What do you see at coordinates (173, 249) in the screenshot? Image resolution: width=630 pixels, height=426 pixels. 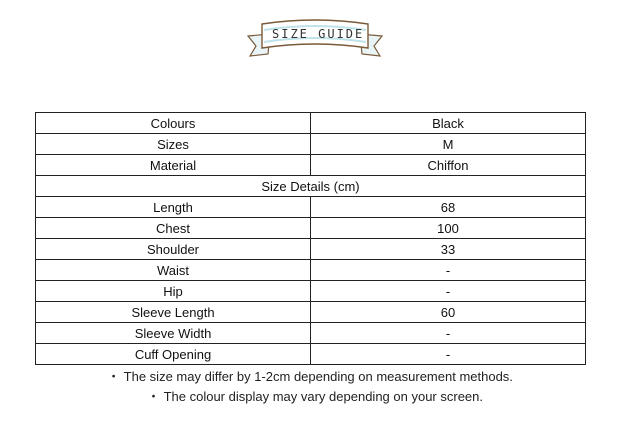 I see `cell-label: Shoulder` at bounding box center [173, 249].